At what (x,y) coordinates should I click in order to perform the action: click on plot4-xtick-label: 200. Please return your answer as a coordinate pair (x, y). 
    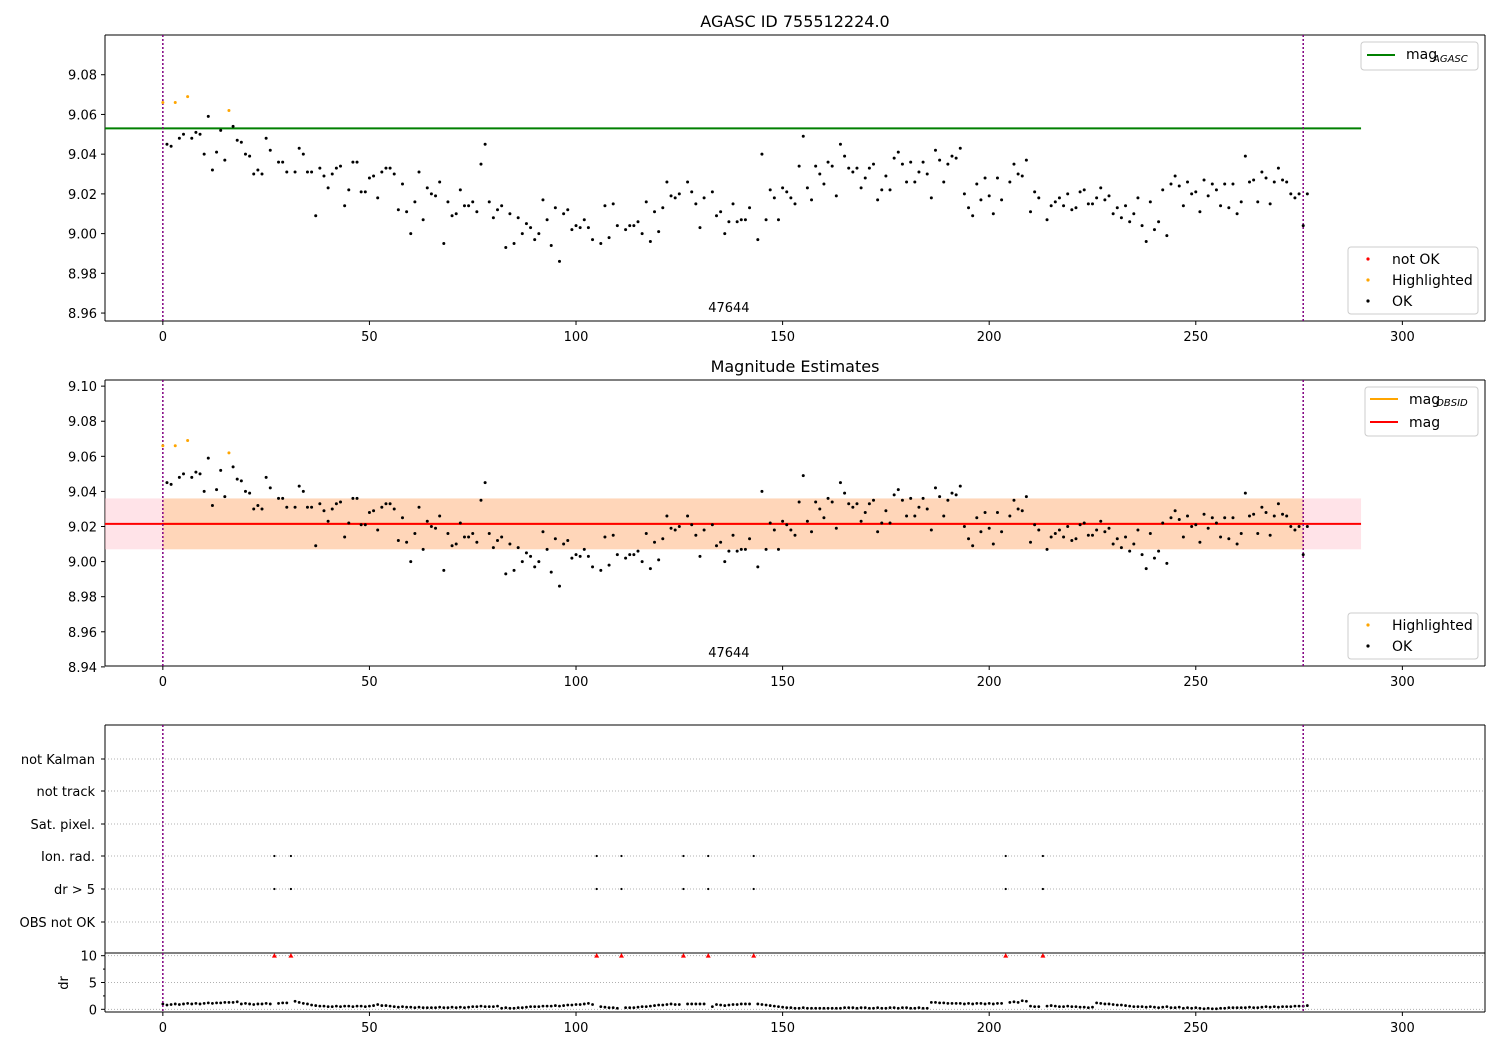
    Looking at the image, I should click on (989, 1028).